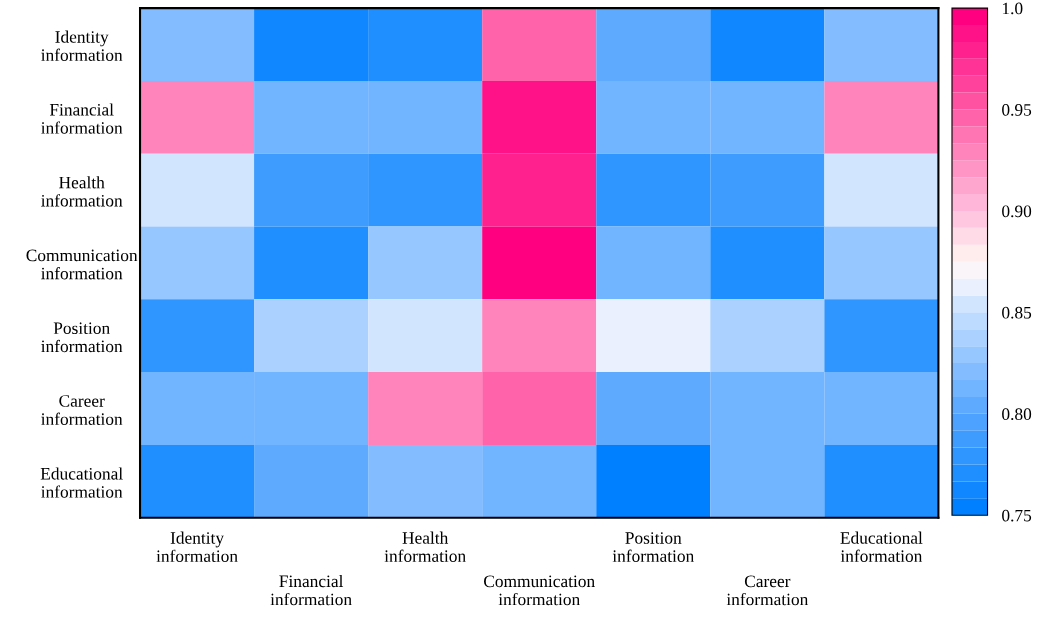  I want to click on color-bar-label: 0.95, so click(1017, 110).